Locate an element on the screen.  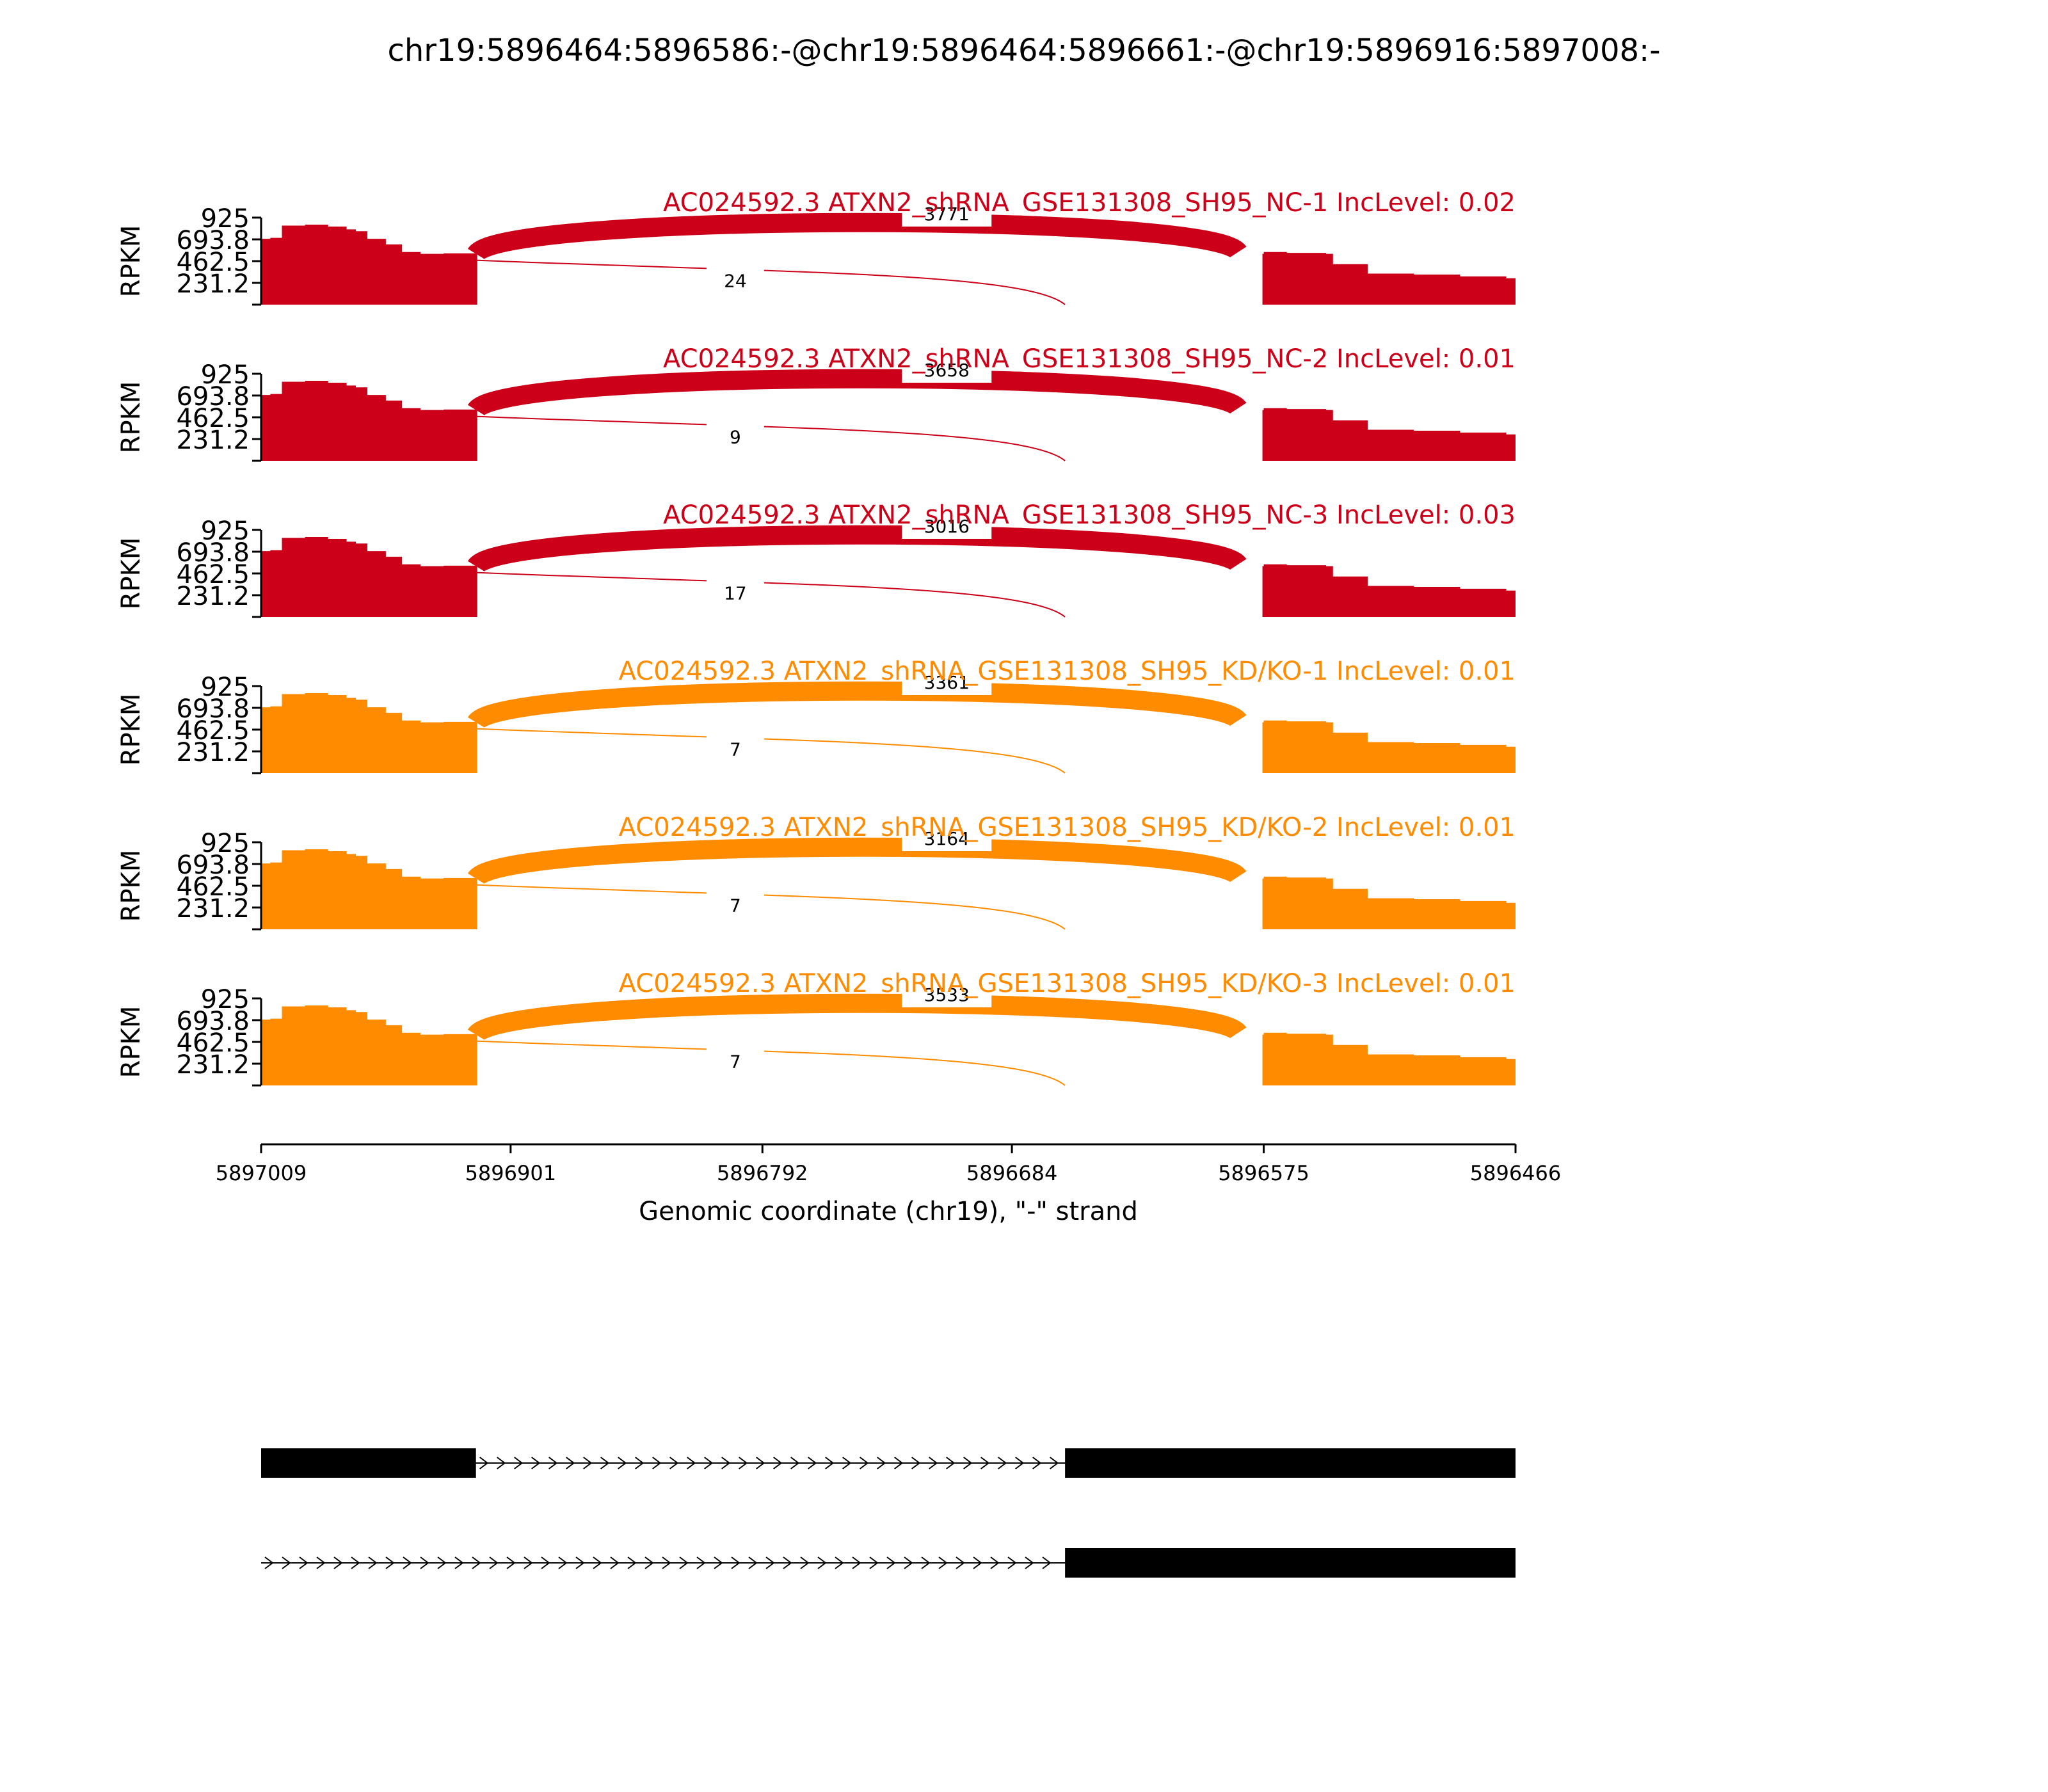
junction-label: 3658 is located at coordinates (947, 370).